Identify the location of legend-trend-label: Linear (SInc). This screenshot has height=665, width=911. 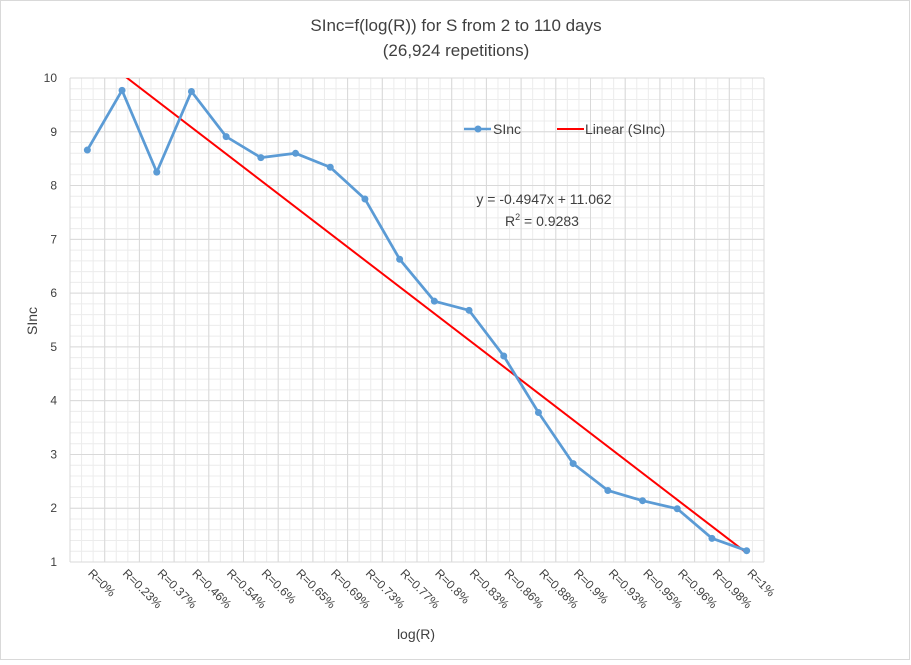
(625, 129).